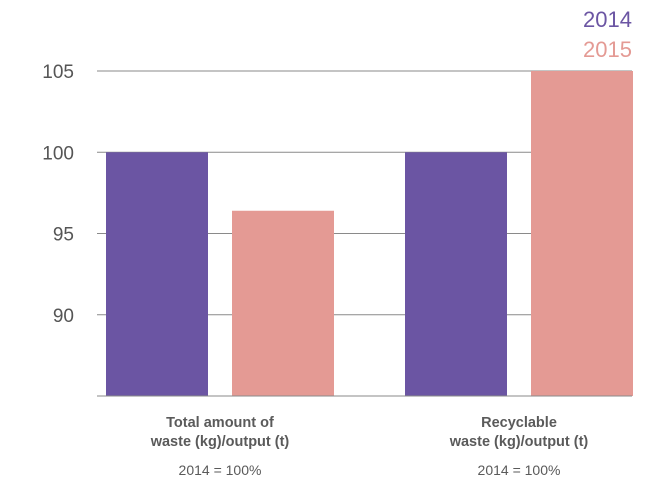 This screenshot has height=488, width=656. I want to click on category-label-line1: Recyclable, so click(519, 423).